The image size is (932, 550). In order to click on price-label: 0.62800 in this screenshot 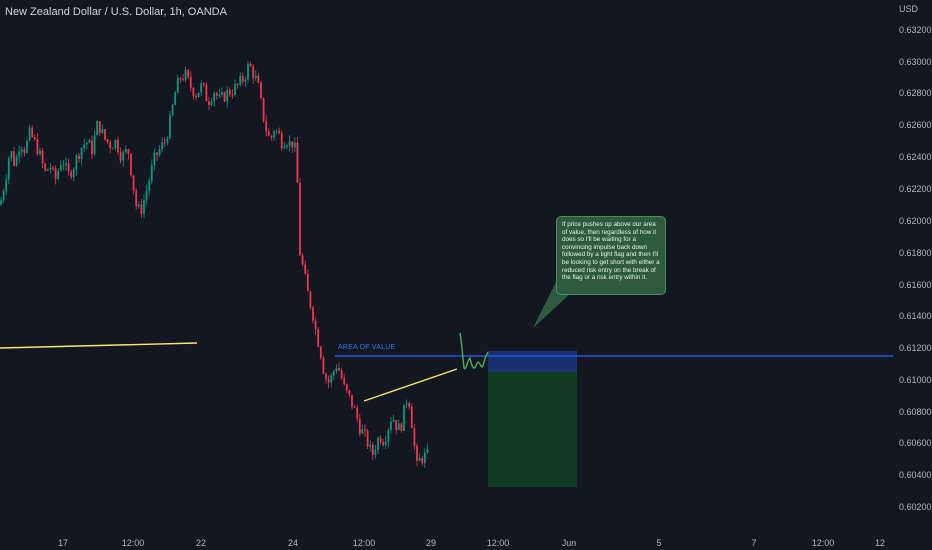, I will do `click(915, 93)`.